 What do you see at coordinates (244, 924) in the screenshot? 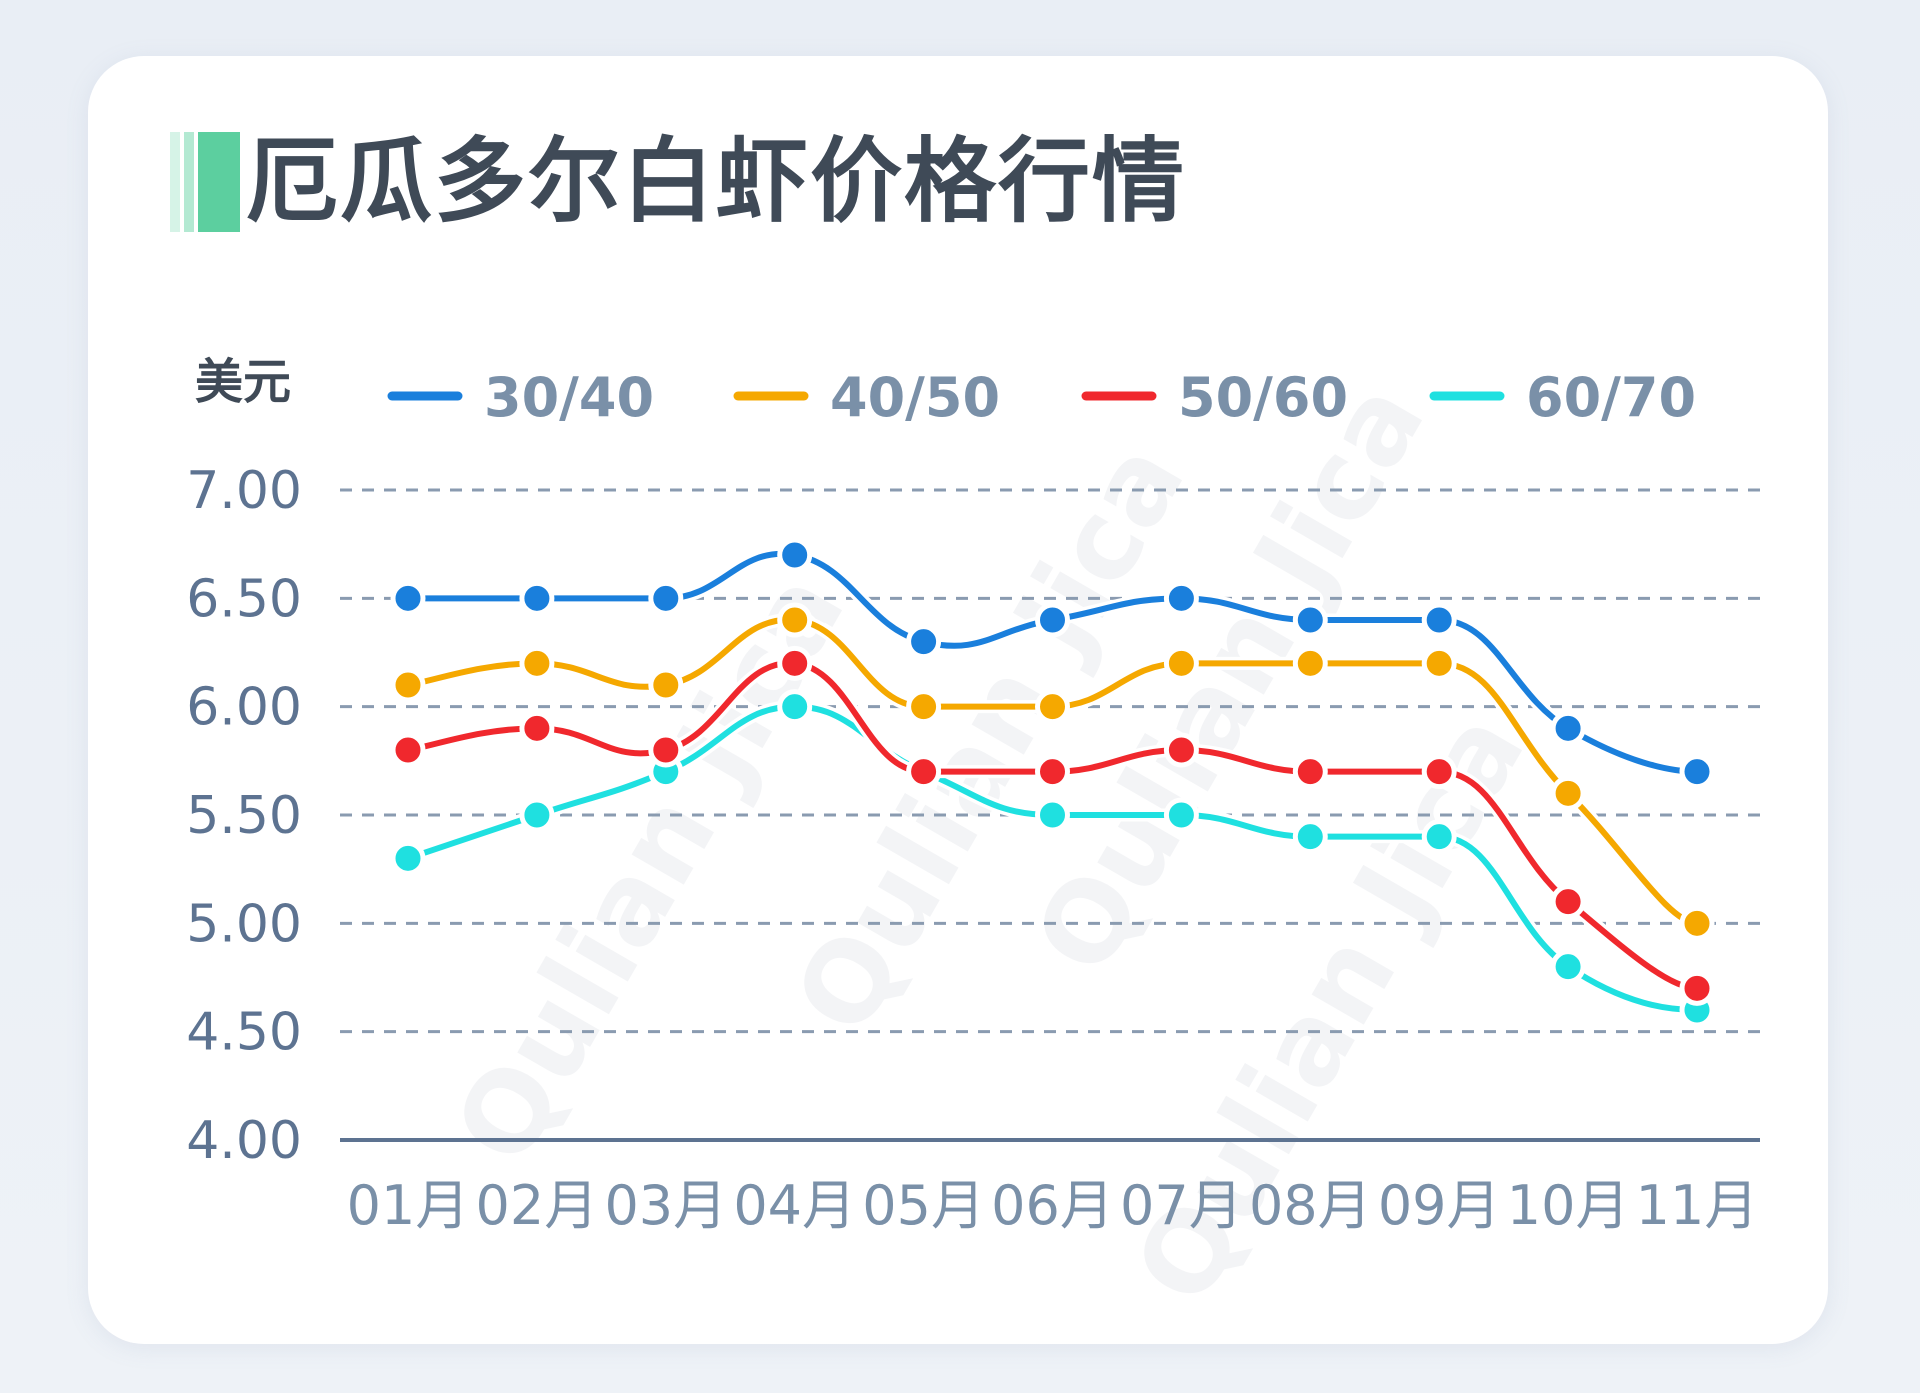
I see `y-tick-label: 5.00` at bounding box center [244, 924].